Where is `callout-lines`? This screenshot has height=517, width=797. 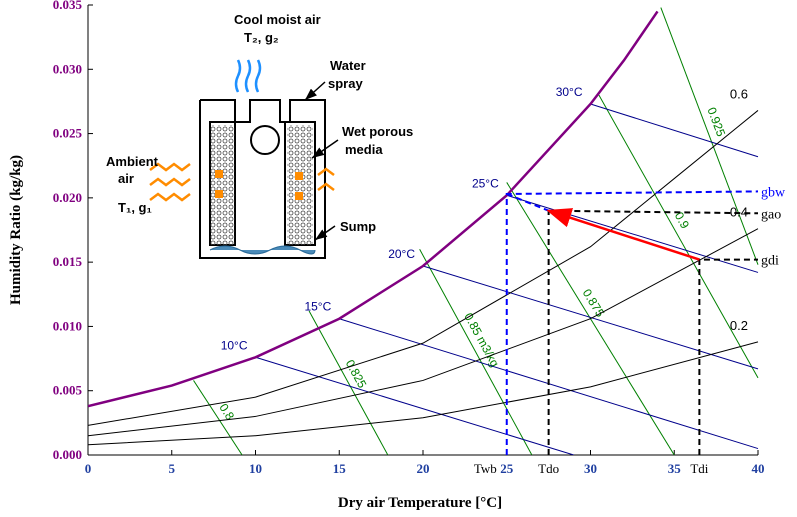 callout-lines is located at coordinates (321, 161).